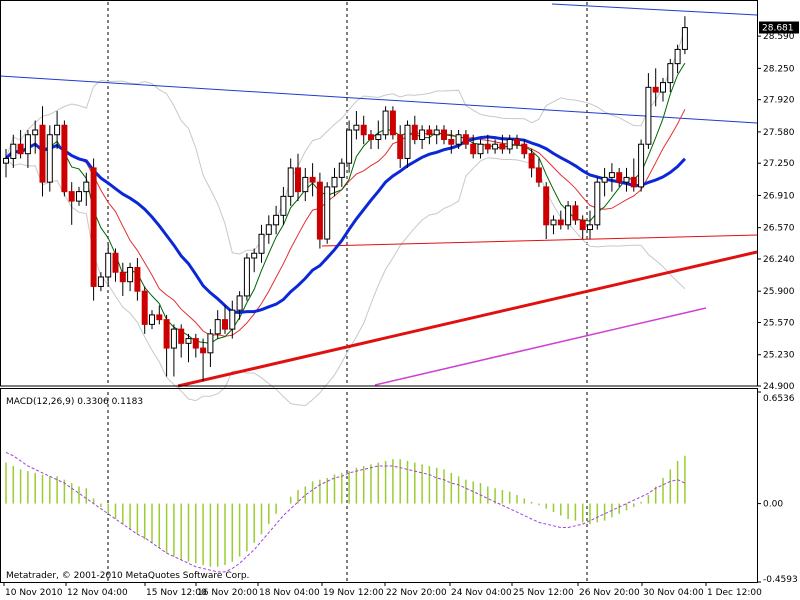  I want to click on time-tick-label: 12 Nov 04:00, so click(97, 593).